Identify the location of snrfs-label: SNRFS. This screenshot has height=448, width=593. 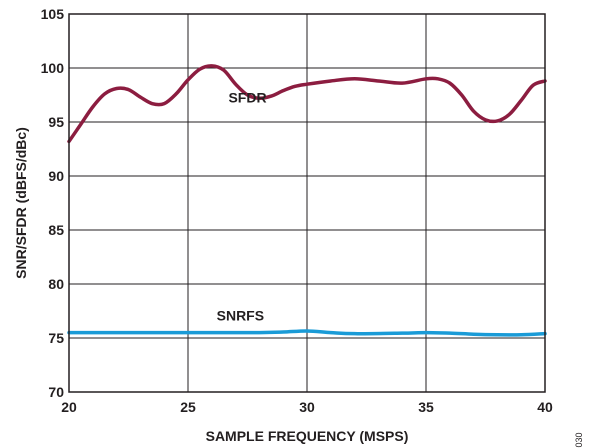
(240, 316).